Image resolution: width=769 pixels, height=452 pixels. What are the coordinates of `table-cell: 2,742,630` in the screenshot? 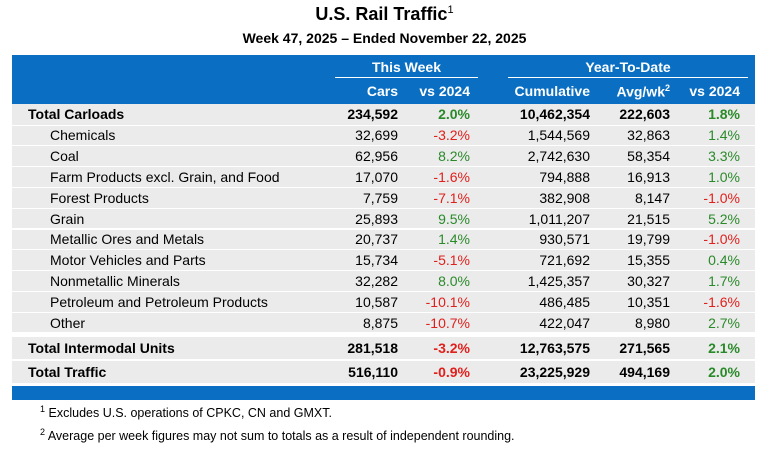 It's located at (558, 156).